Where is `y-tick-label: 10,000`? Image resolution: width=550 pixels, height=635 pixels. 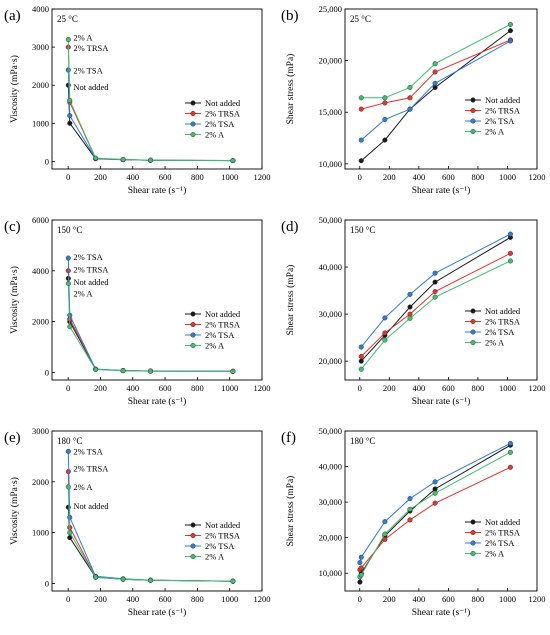 y-tick-label: 10,000 is located at coordinates (330, 573).